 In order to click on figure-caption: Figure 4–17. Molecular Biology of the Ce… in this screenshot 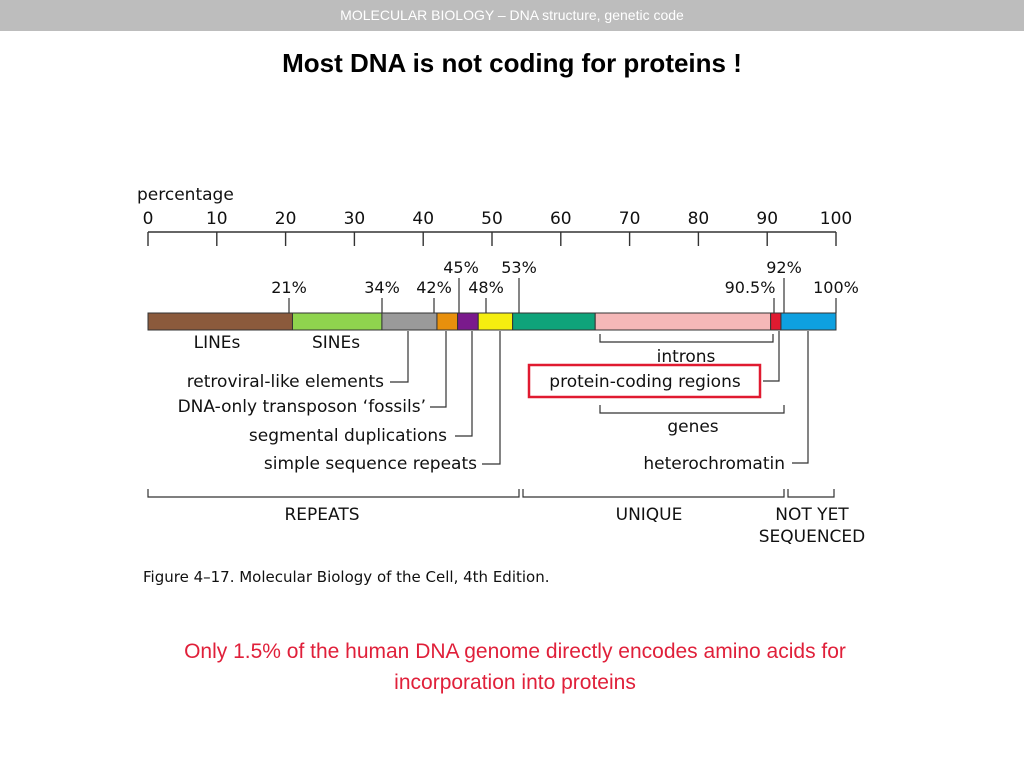, I will do `click(346, 577)`.